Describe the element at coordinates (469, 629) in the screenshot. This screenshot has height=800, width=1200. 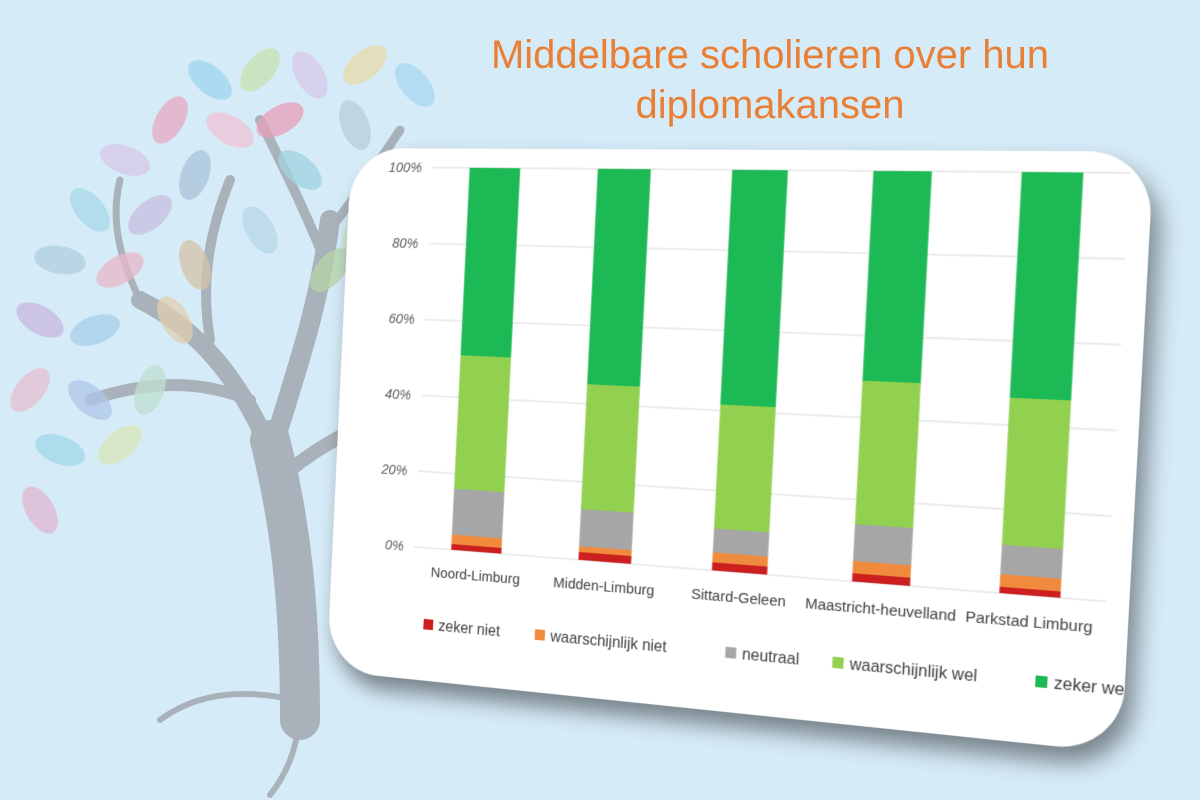
I see `legend-label: zeker niet` at that location.